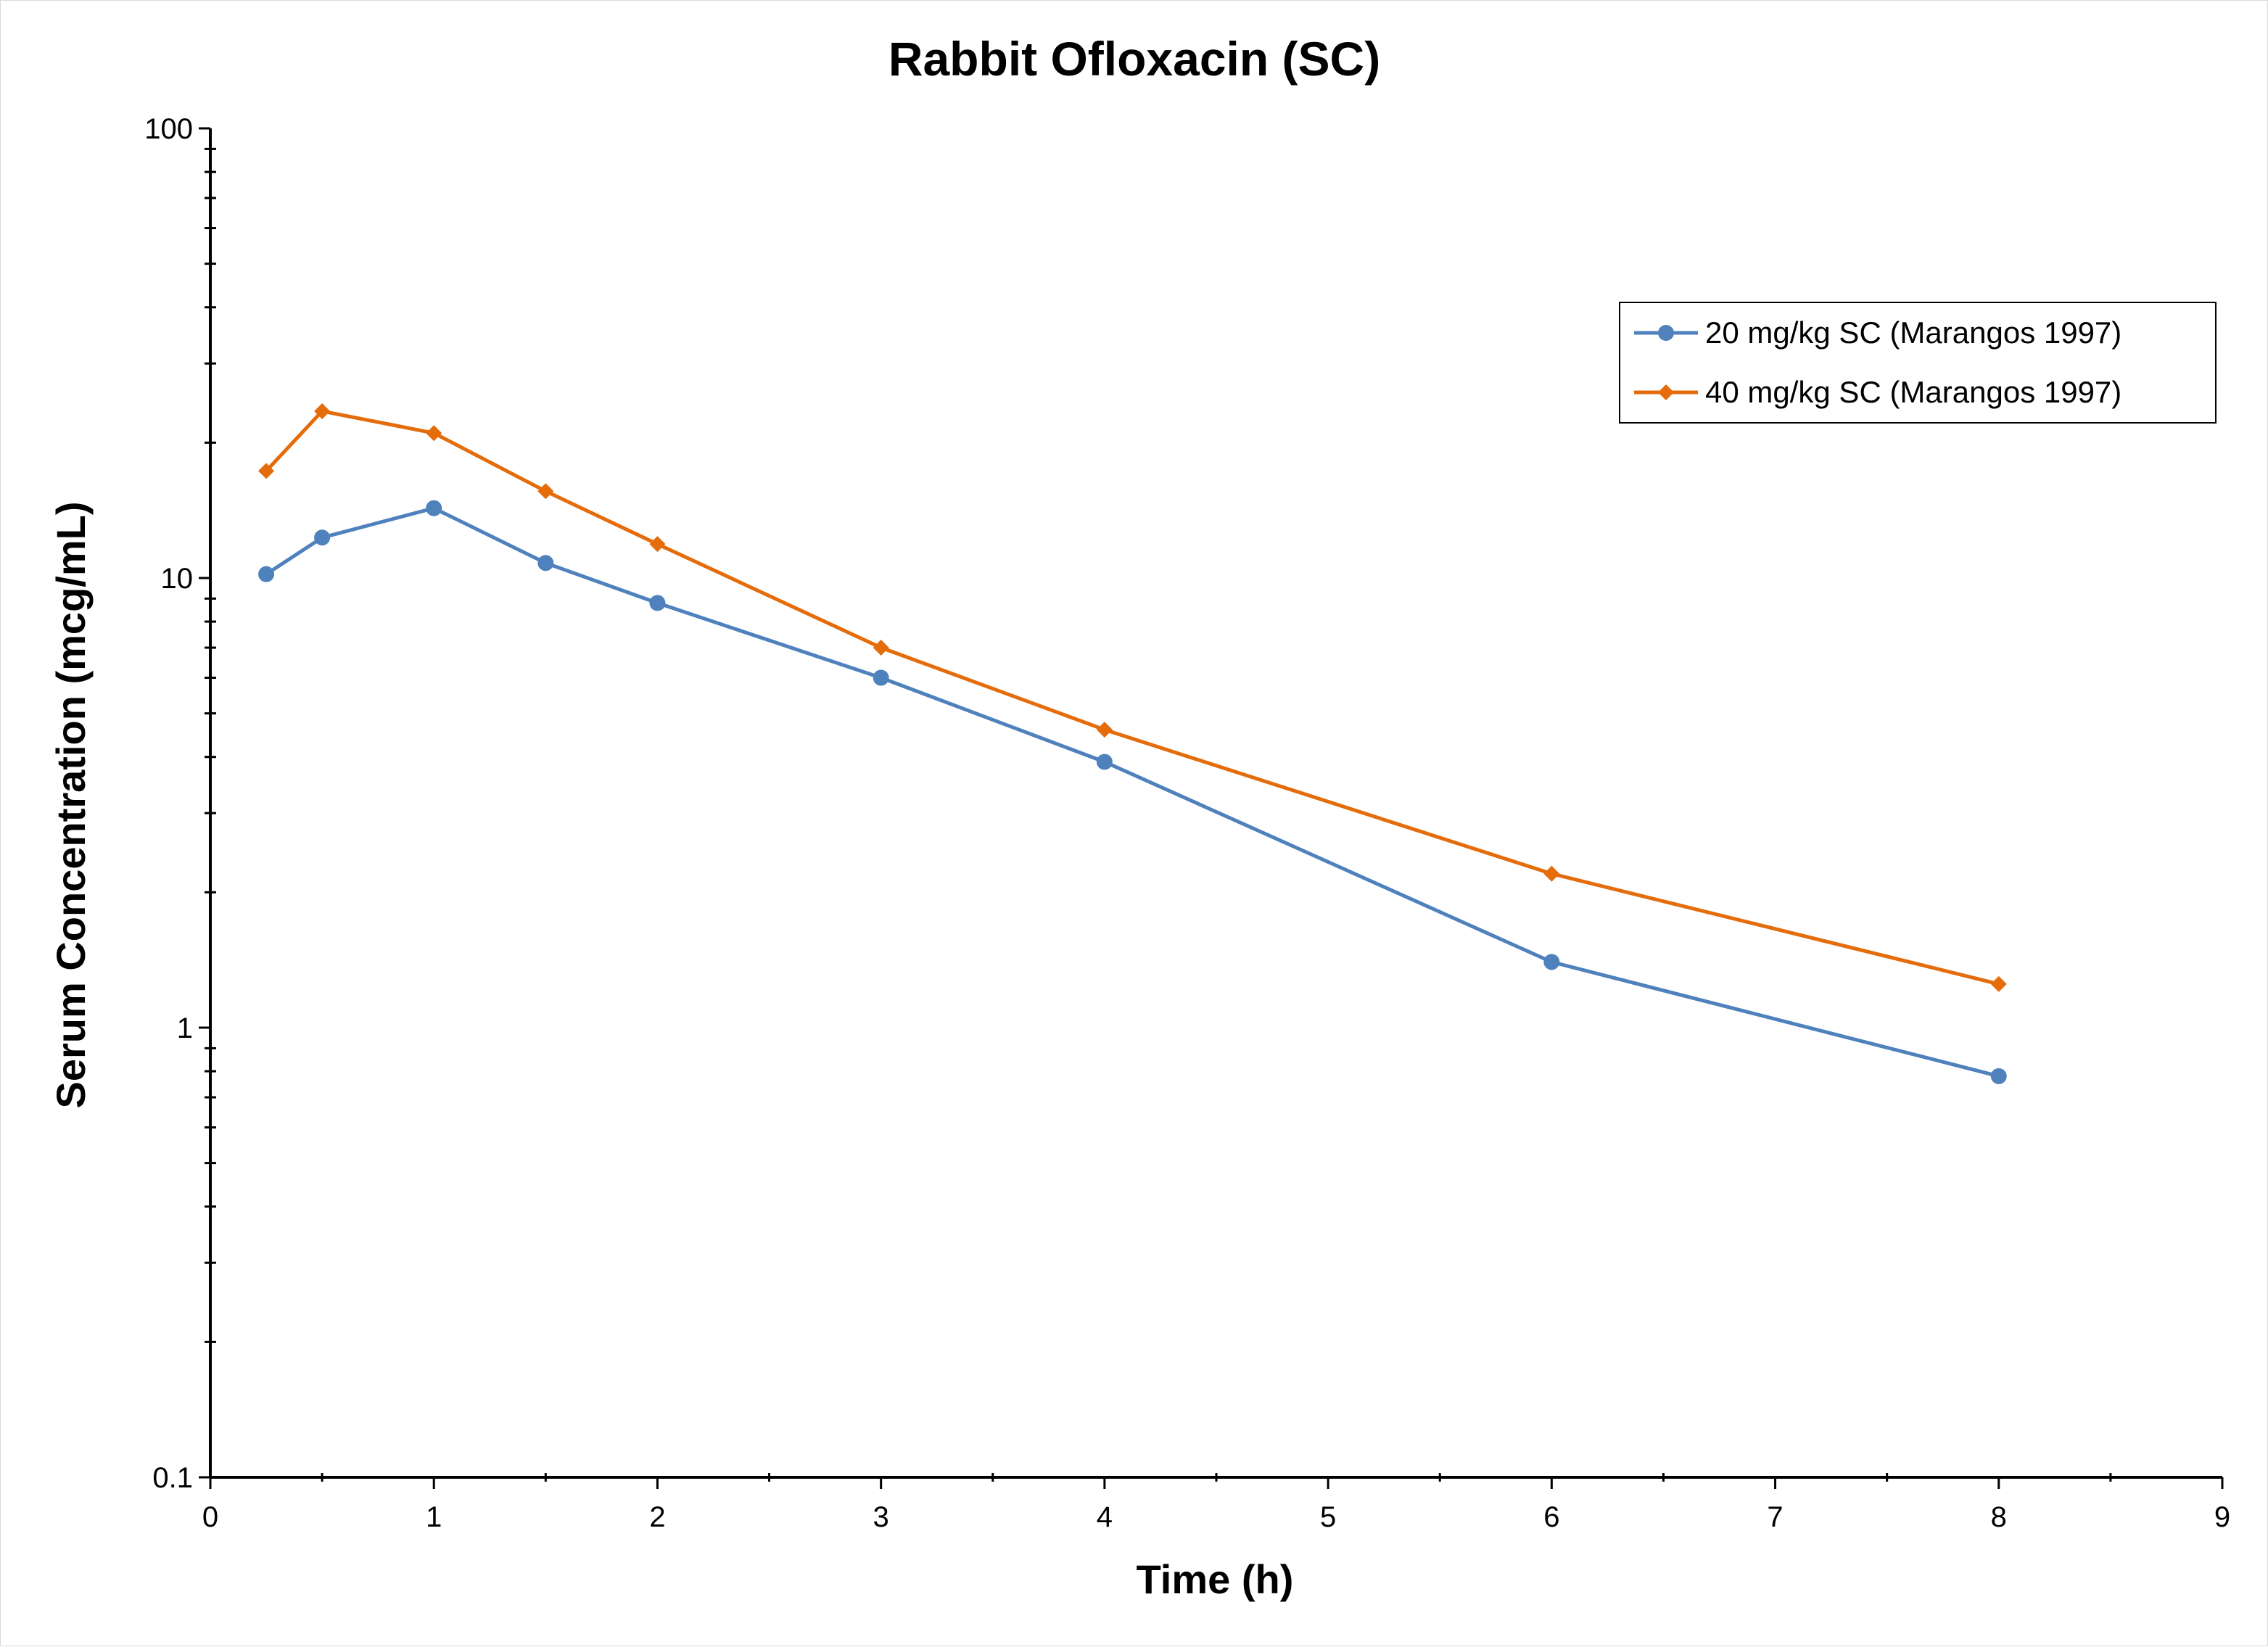 This screenshot has height=1647, width=2268. Describe the element at coordinates (185, 1028) in the screenshot. I see `y-tick-label: 1` at that location.